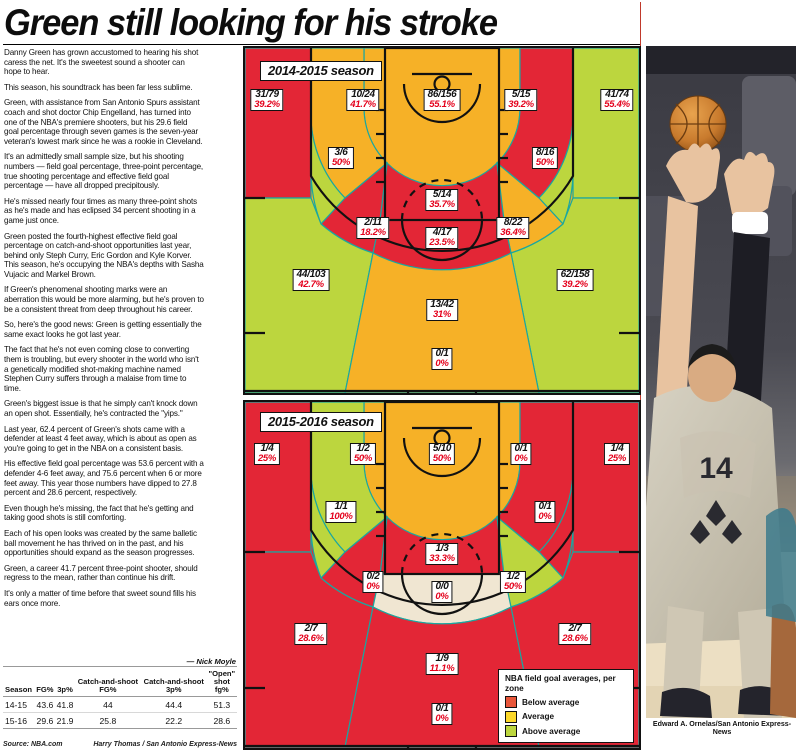 The width and height of the screenshot is (800, 754). I want to click on zone-makes: 5/10, so click(442, 448).